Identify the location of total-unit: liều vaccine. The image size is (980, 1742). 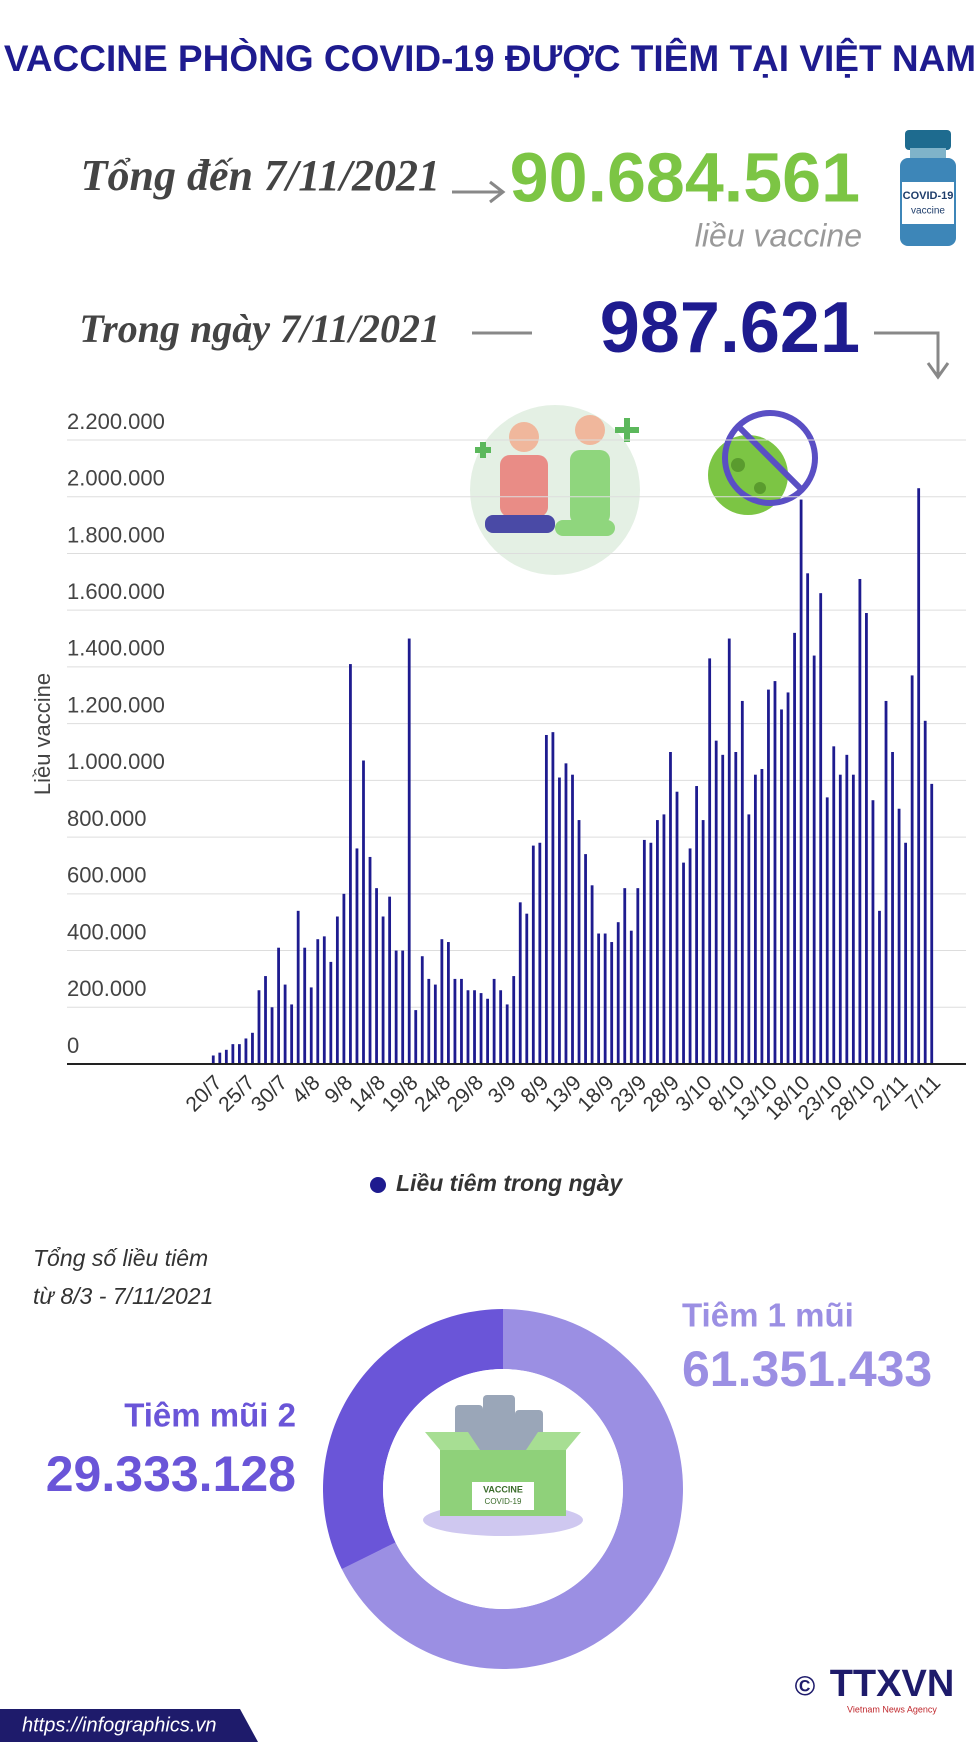
(778, 235).